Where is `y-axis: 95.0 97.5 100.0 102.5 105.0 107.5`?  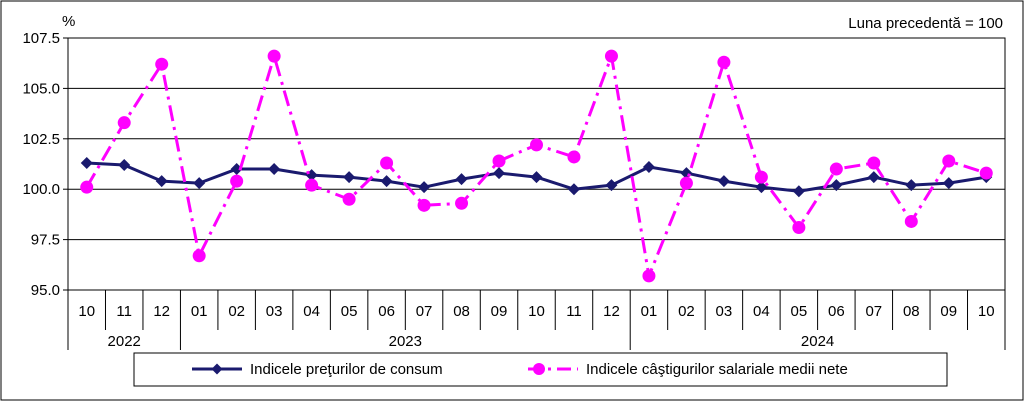
y-axis: 95.0 97.5 100.0 102.5 105.0 107.5 is located at coordinates (45, 164).